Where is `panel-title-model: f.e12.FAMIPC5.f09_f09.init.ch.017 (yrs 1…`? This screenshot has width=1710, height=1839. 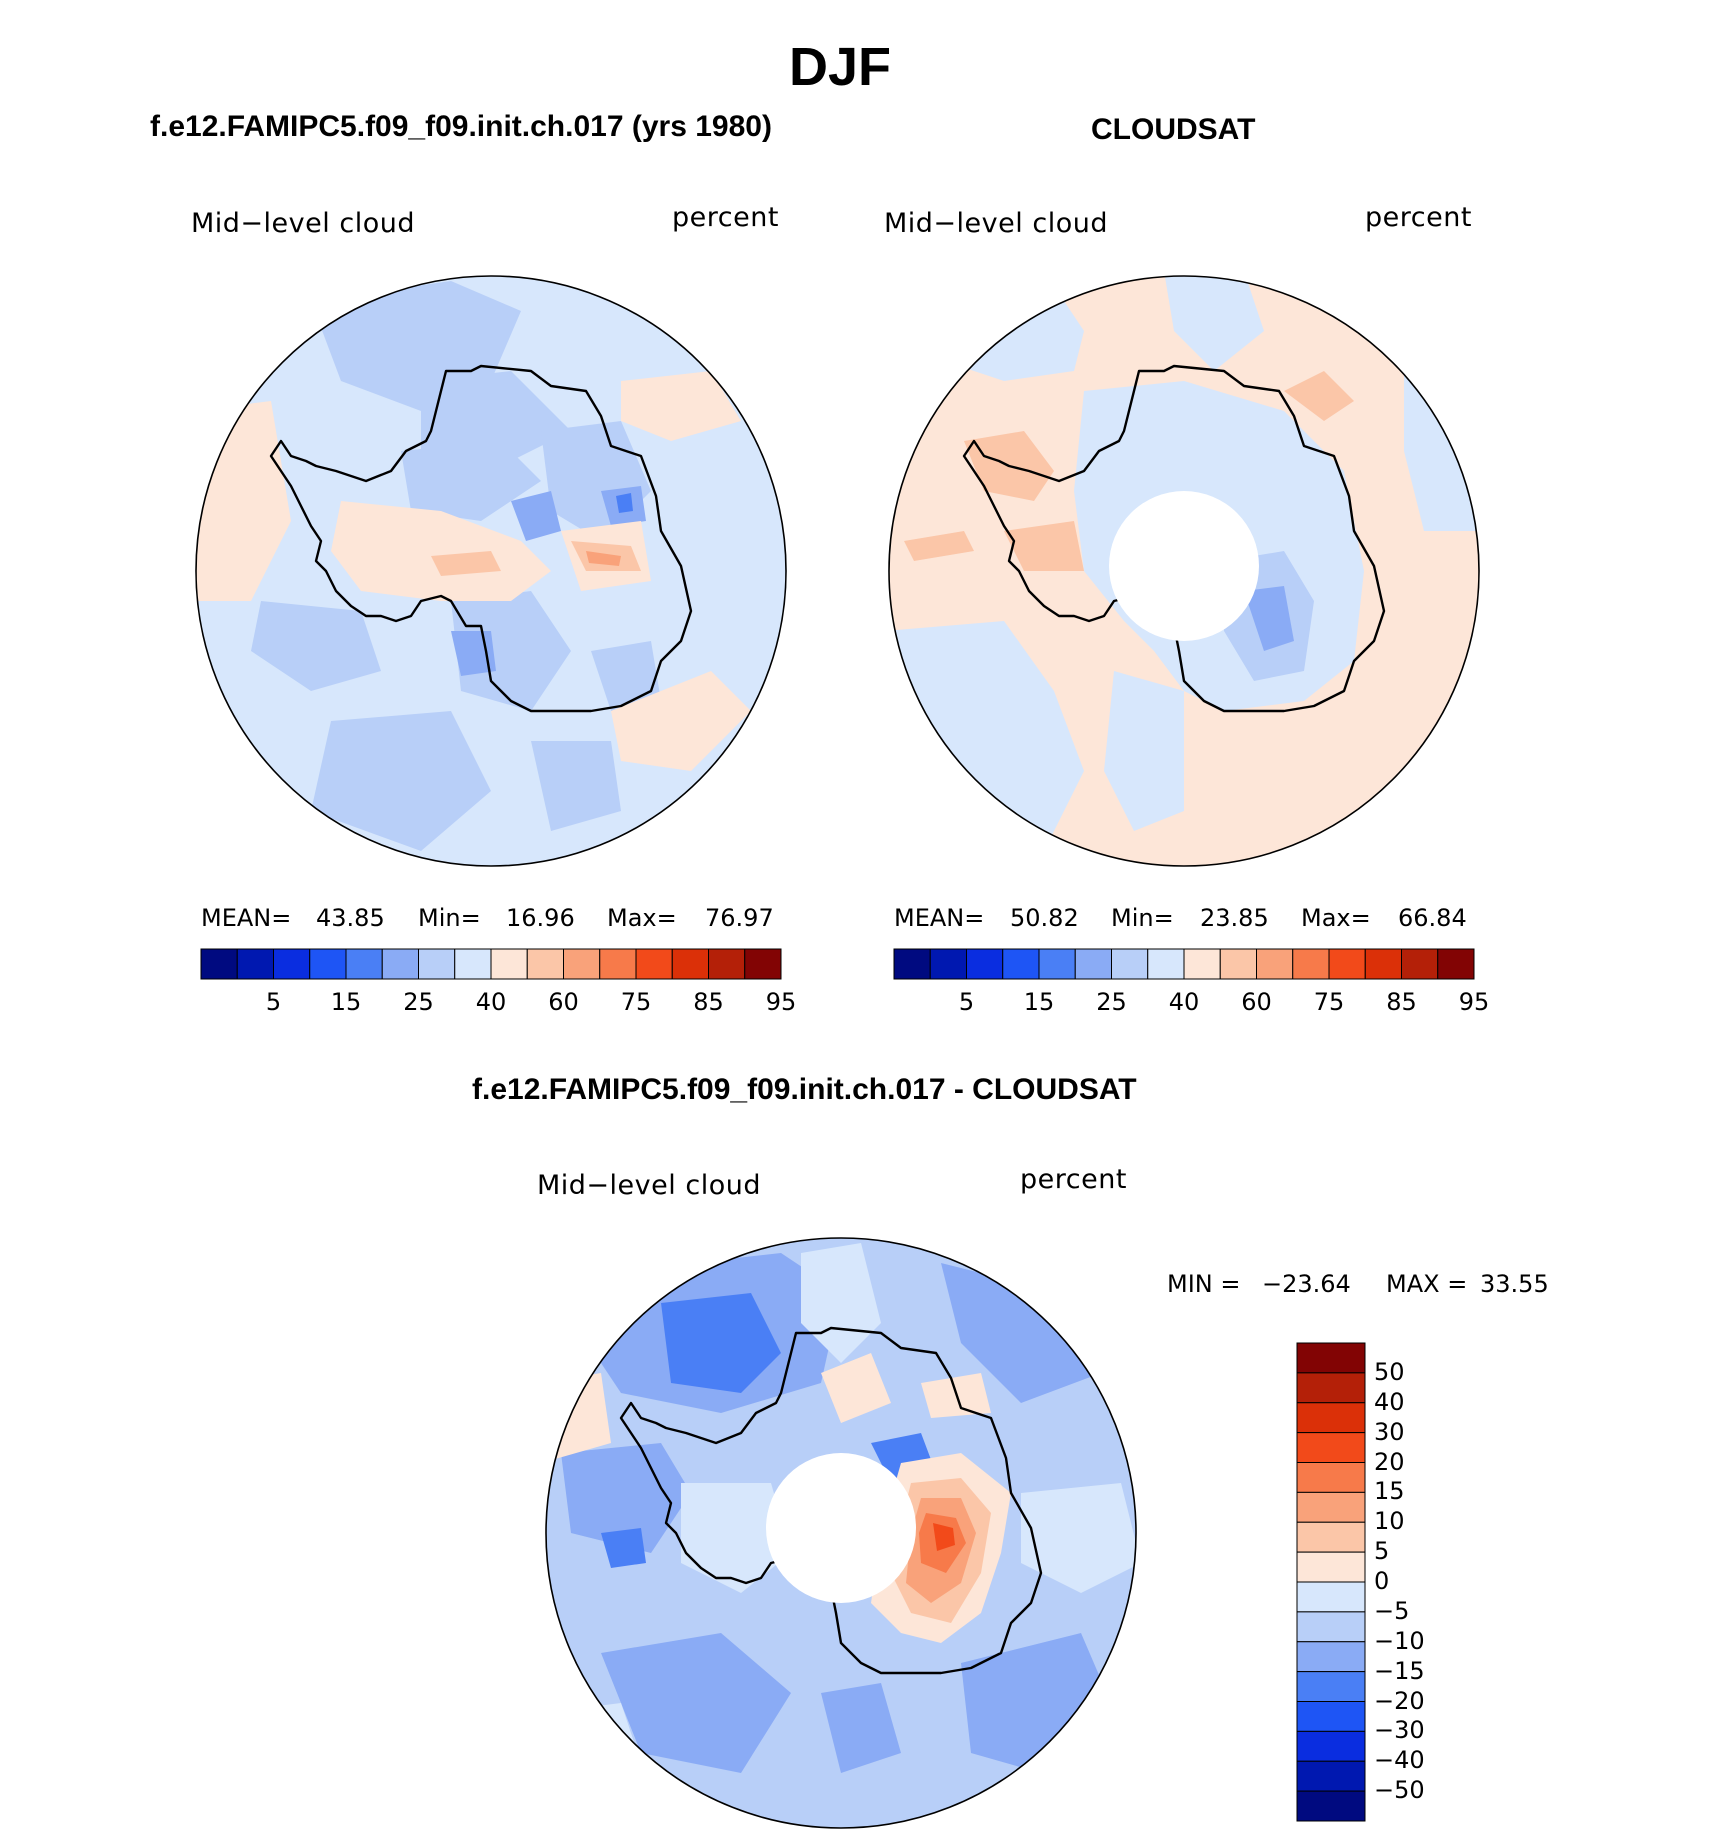 panel-title-model: f.e12.FAMIPC5.f09_f09.init.ch.017 (yrs 1… is located at coordinates (461, 126).